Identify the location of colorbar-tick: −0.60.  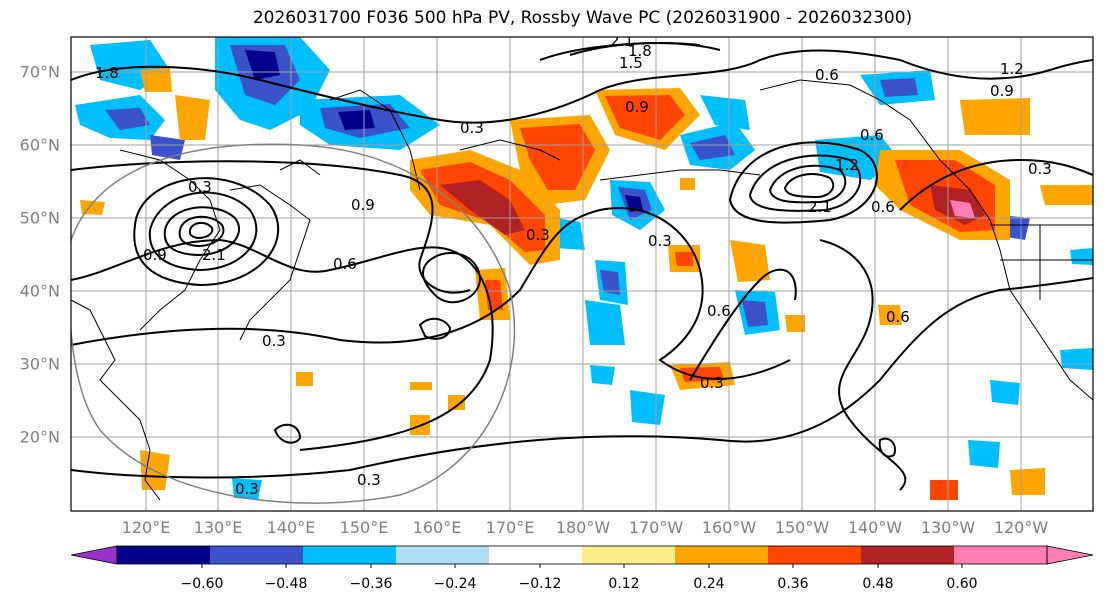
(202, 584).